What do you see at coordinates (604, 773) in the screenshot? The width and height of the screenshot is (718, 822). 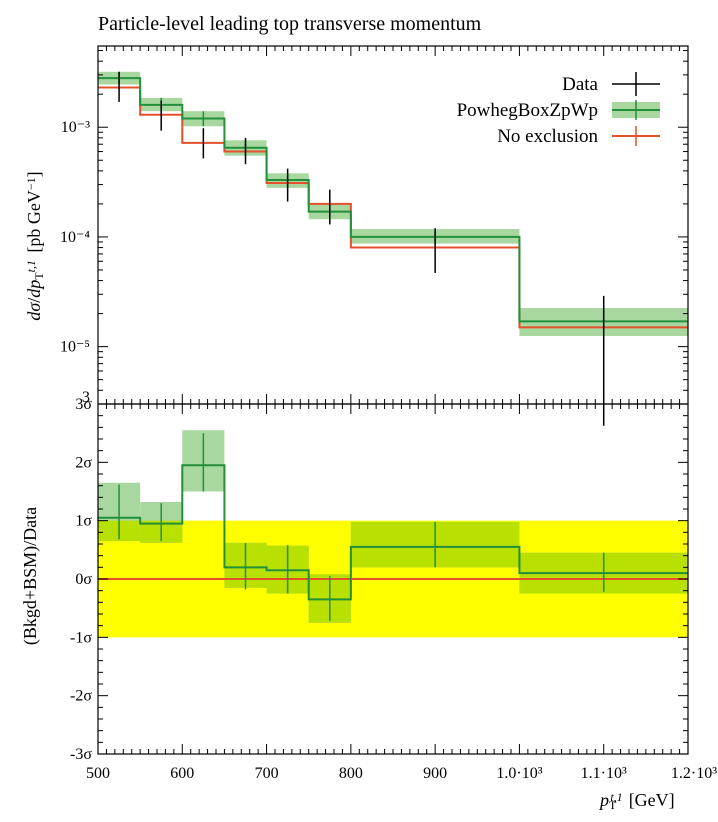 I see `x-tick-label: 1.1·10³` at bounding box center [604, 773].